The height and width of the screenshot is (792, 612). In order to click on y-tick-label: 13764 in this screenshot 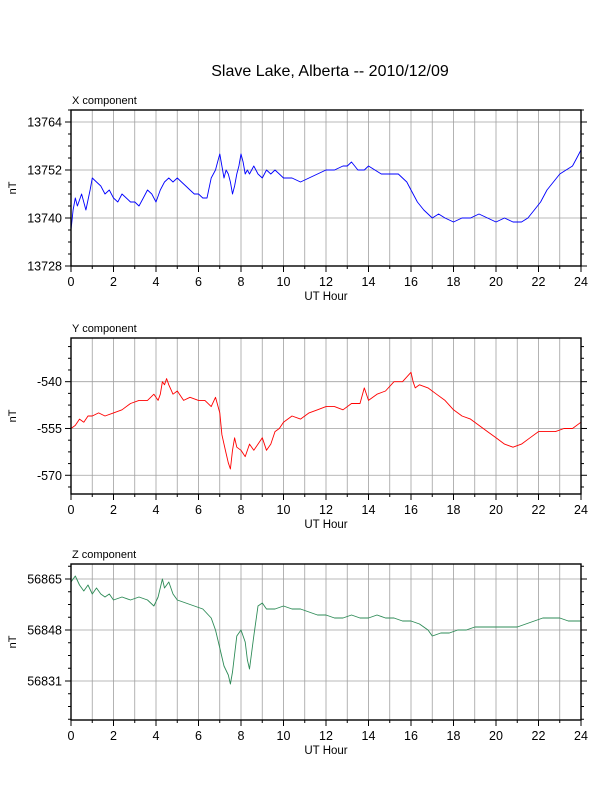, I will do `click(44, 123)`.